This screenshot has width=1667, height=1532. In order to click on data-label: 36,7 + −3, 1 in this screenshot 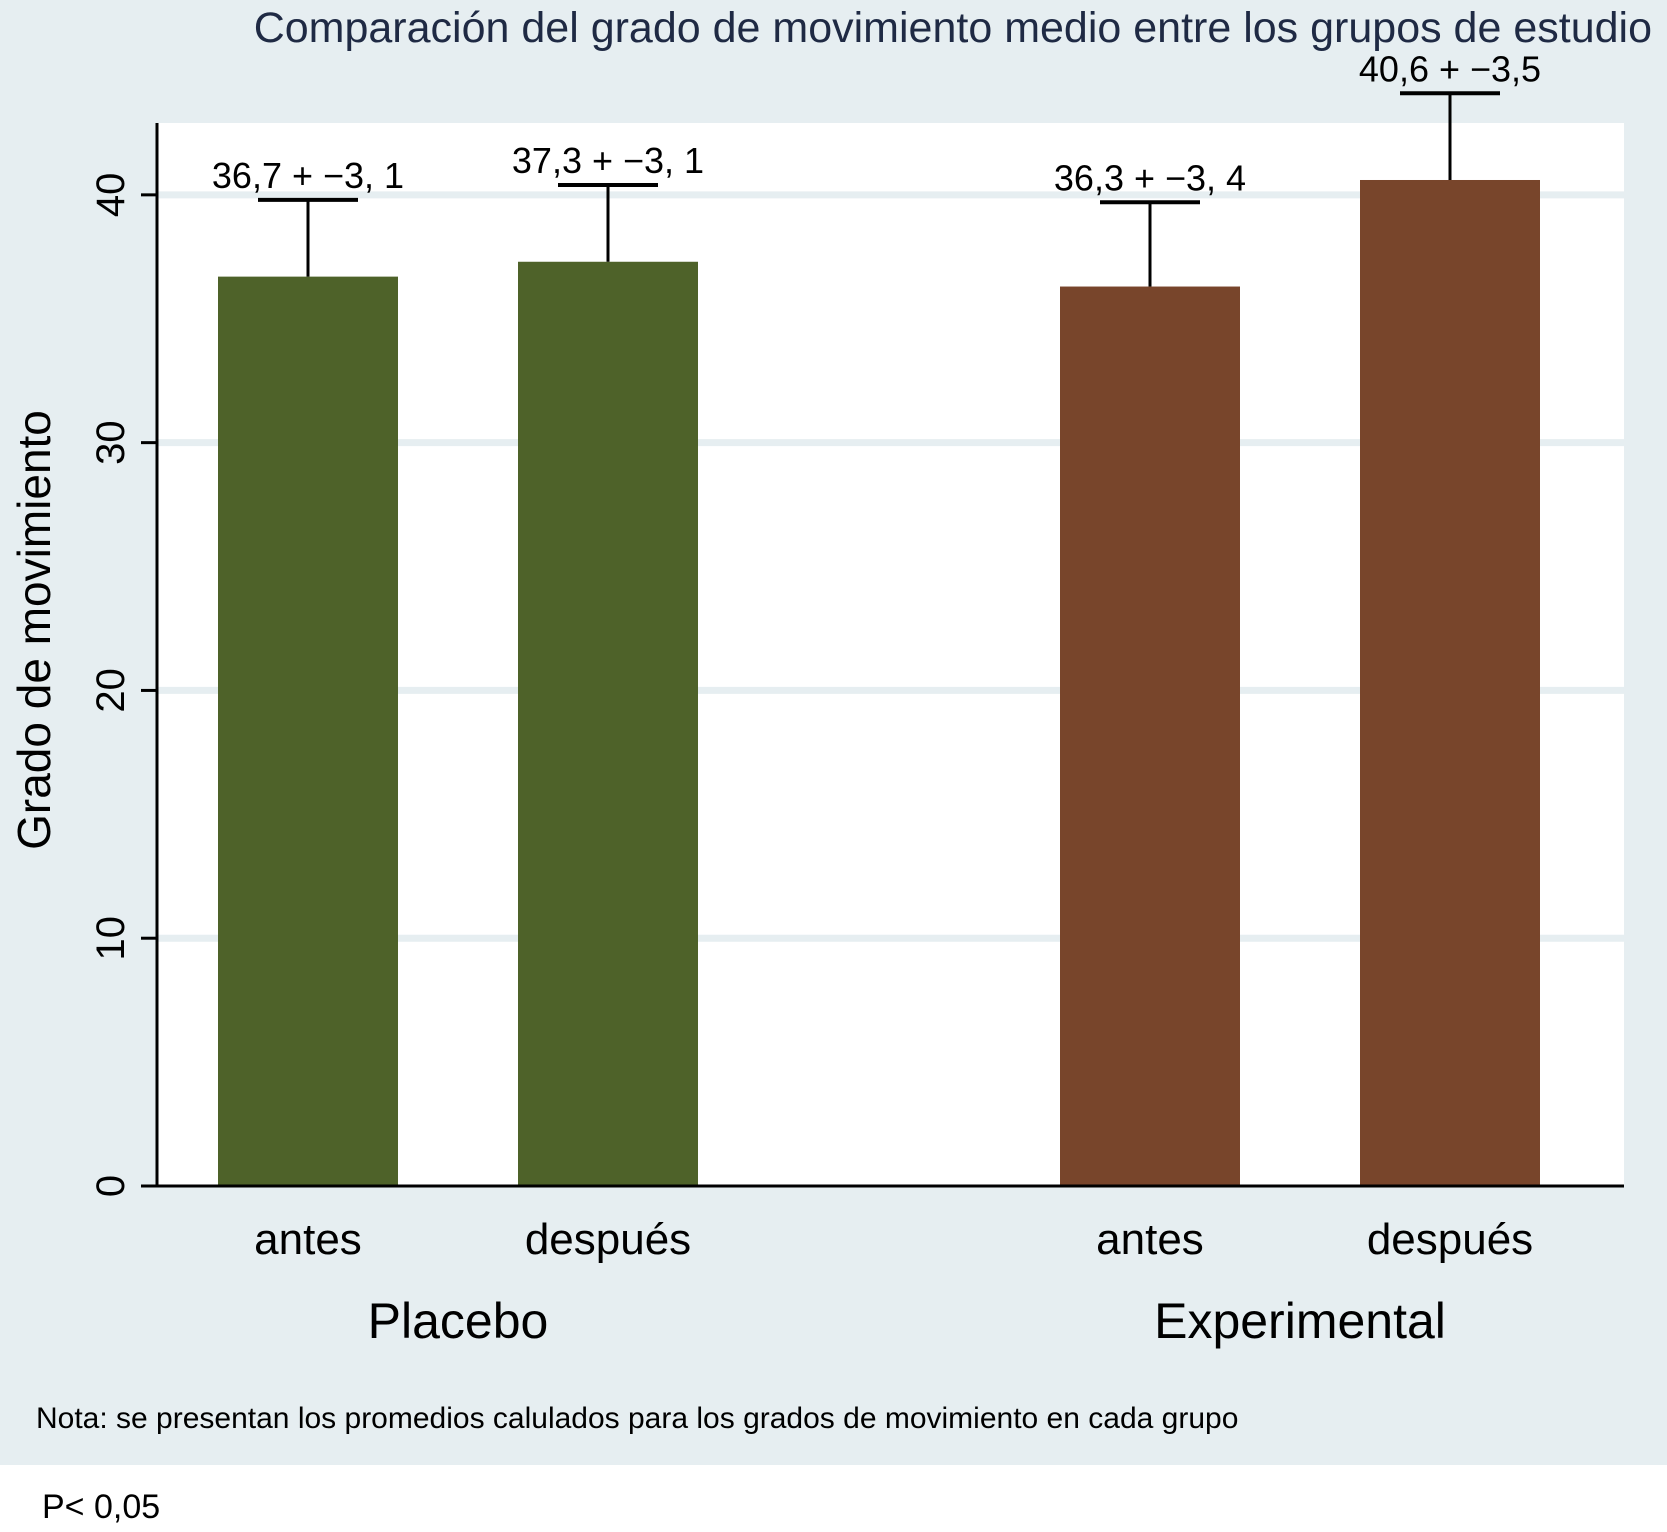, I will do `click(308, 175)`.